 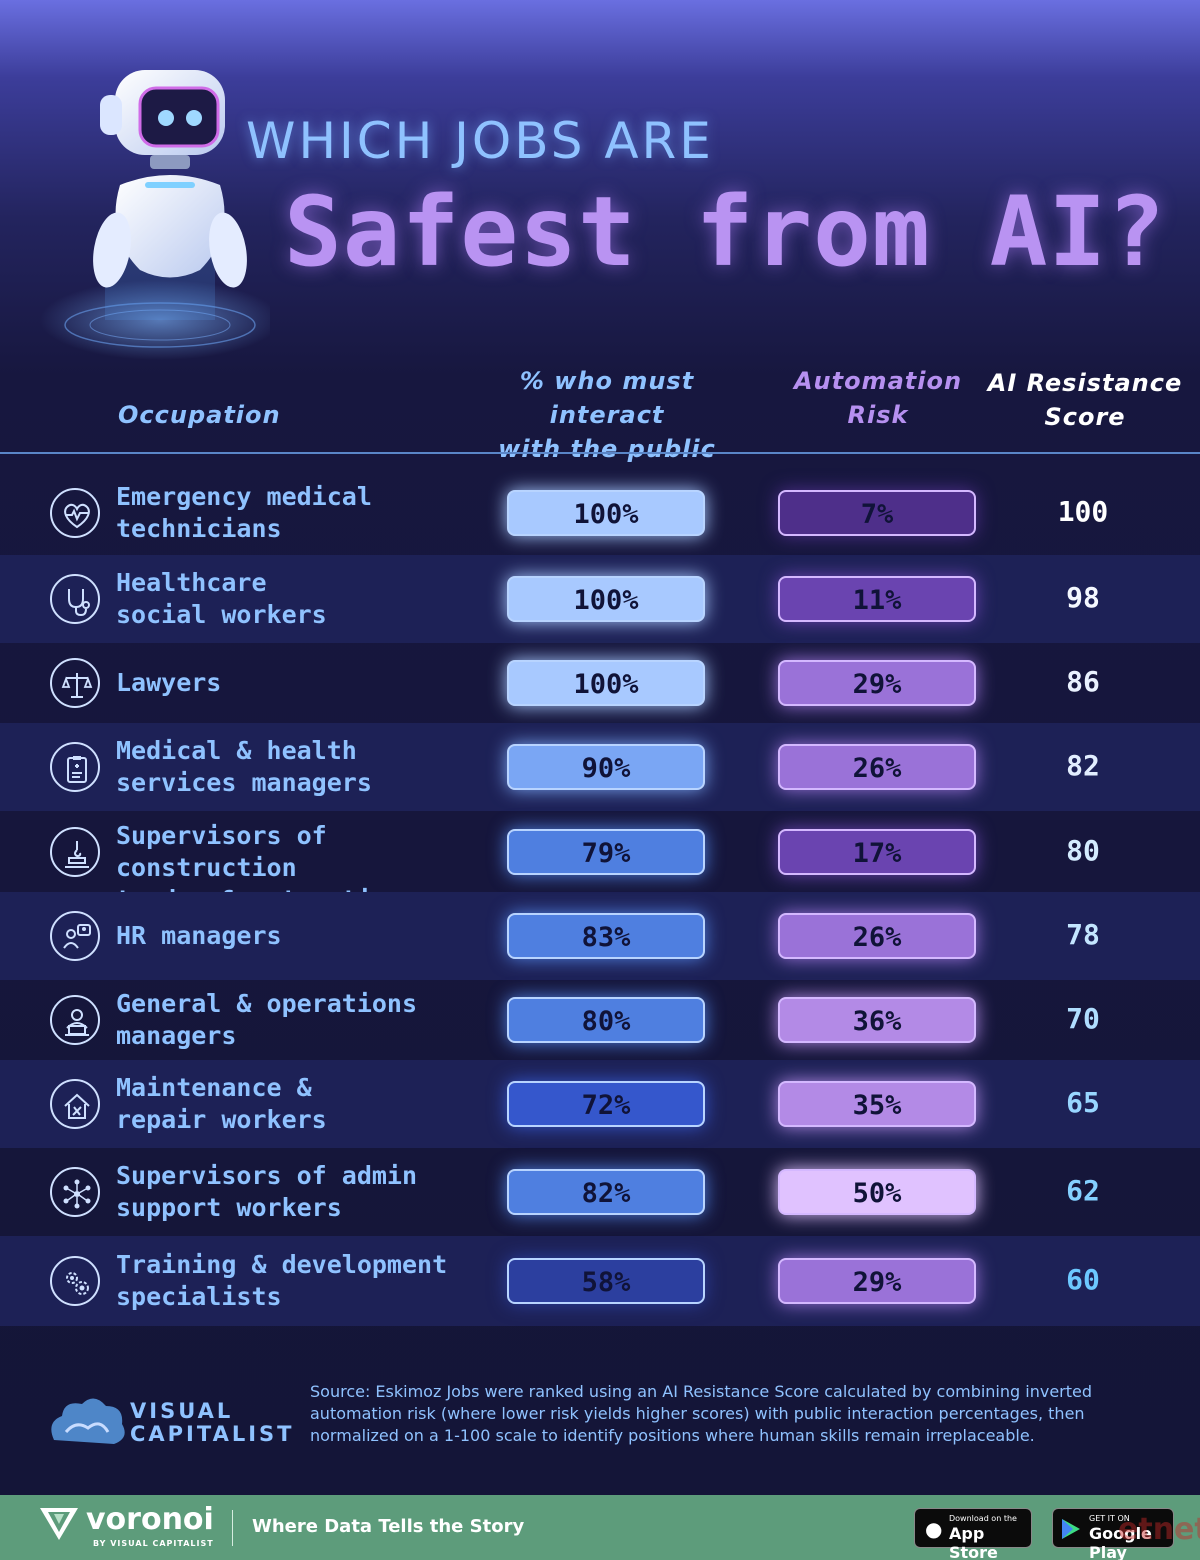 What do you see at coordinates (282, 1280) in the screenshot?
I see `occupation-label: Training & development specialists` at bounding box center [282, 1280].